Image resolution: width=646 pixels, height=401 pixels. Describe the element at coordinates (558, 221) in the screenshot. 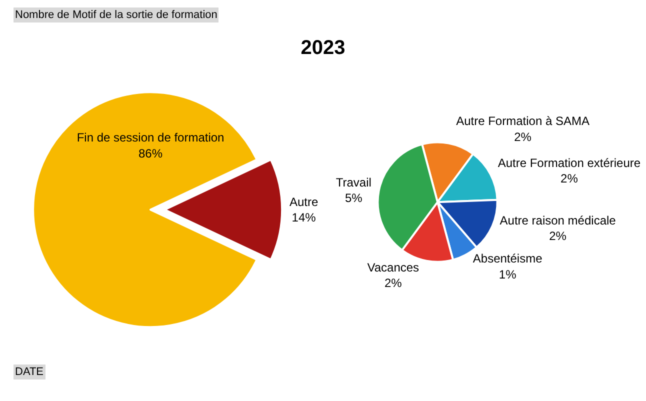

I see `slice-label: Autre raison médicale` at that location.